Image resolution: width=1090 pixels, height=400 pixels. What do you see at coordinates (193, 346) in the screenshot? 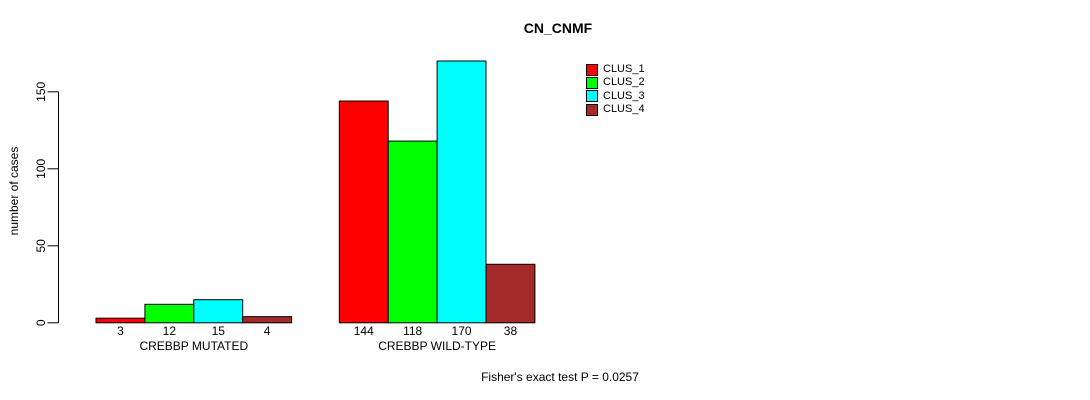
I see `group-label: CREBBP MUTATED` at bounding box center [193, 346].